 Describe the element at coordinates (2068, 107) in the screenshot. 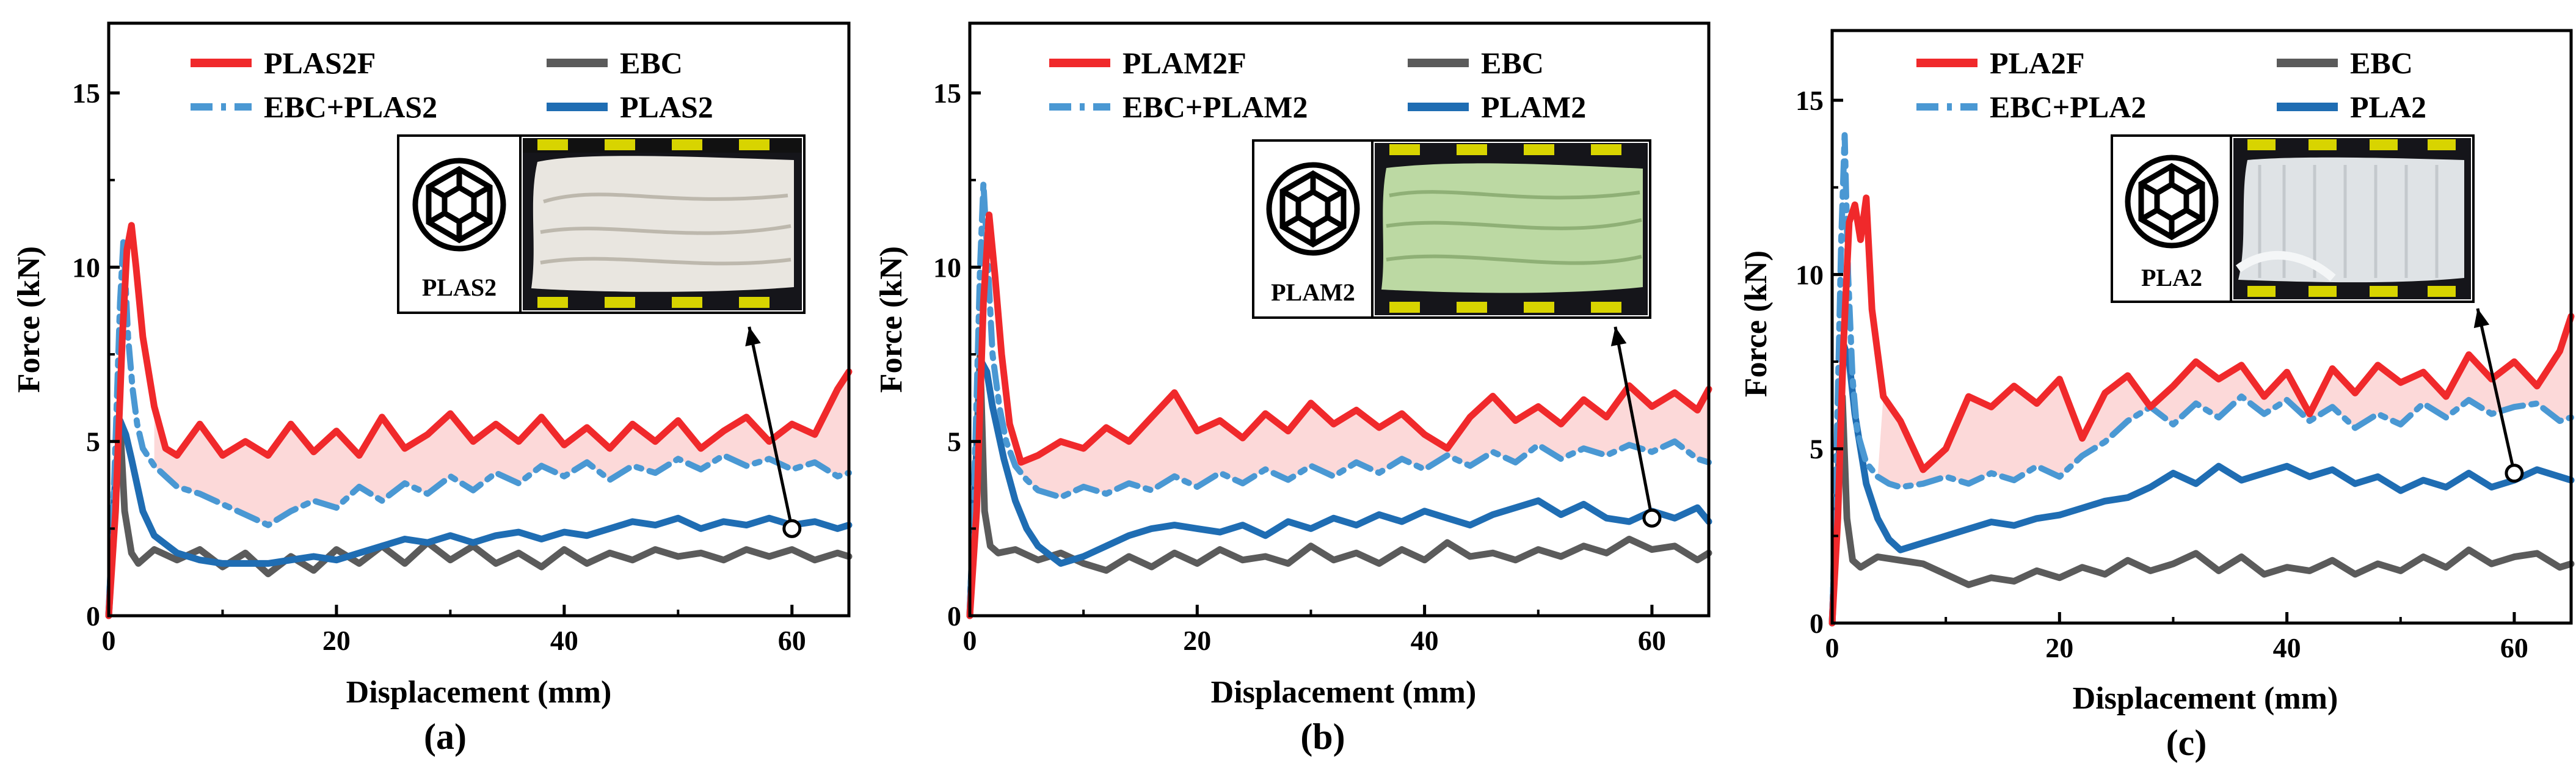

I see `legend-label-ebc-pla2: EBC+PLA2` at that location.